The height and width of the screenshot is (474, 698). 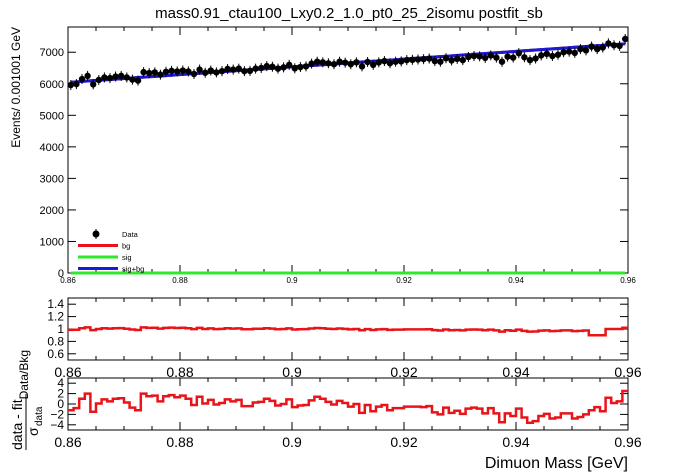 I want to click on y-tick-label: 5000, so click(x=52, y=116).